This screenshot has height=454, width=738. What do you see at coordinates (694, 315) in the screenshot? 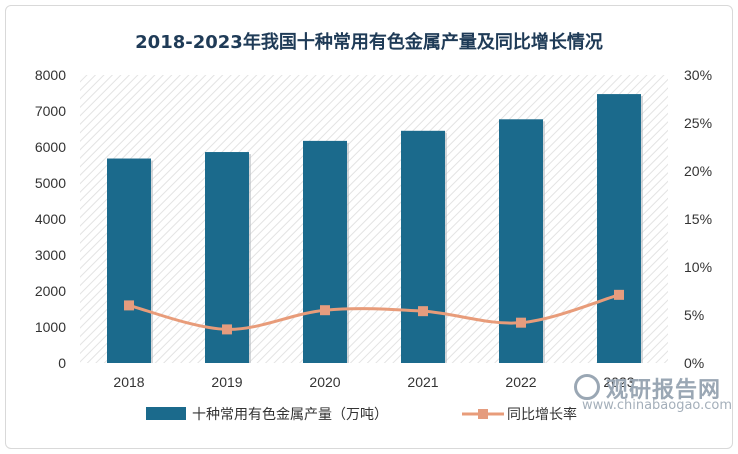
I see `right-tick-label: 5%` at bounding box center [694, 315].